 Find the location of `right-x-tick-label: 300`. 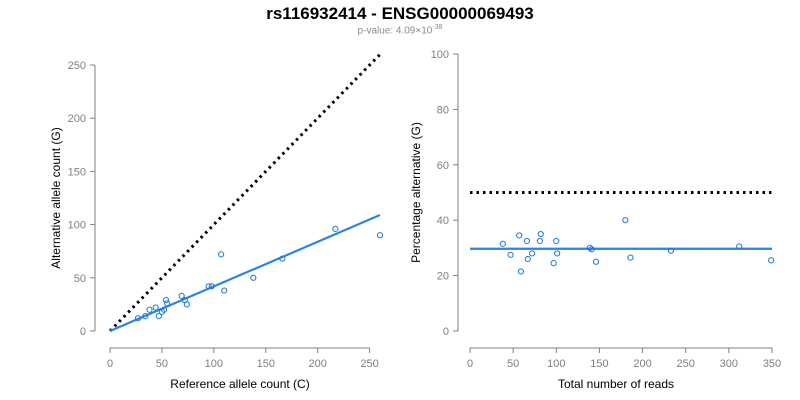

right-x-tick-label: 300 is located at coordinates (729, 364).